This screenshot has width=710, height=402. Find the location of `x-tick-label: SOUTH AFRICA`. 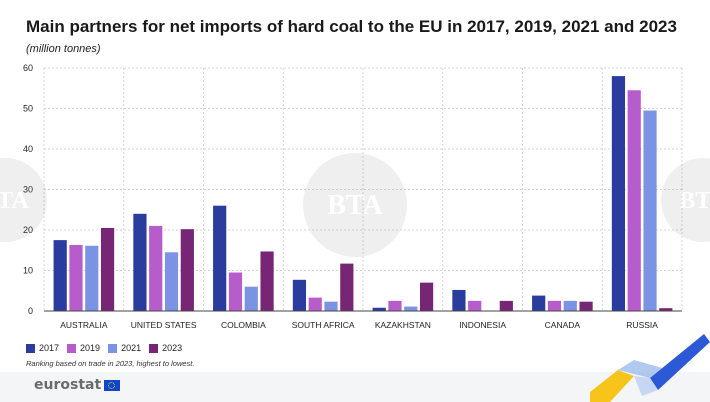

x-tick-label: SOUTH AFRICA is located at coordinates (323, 325).